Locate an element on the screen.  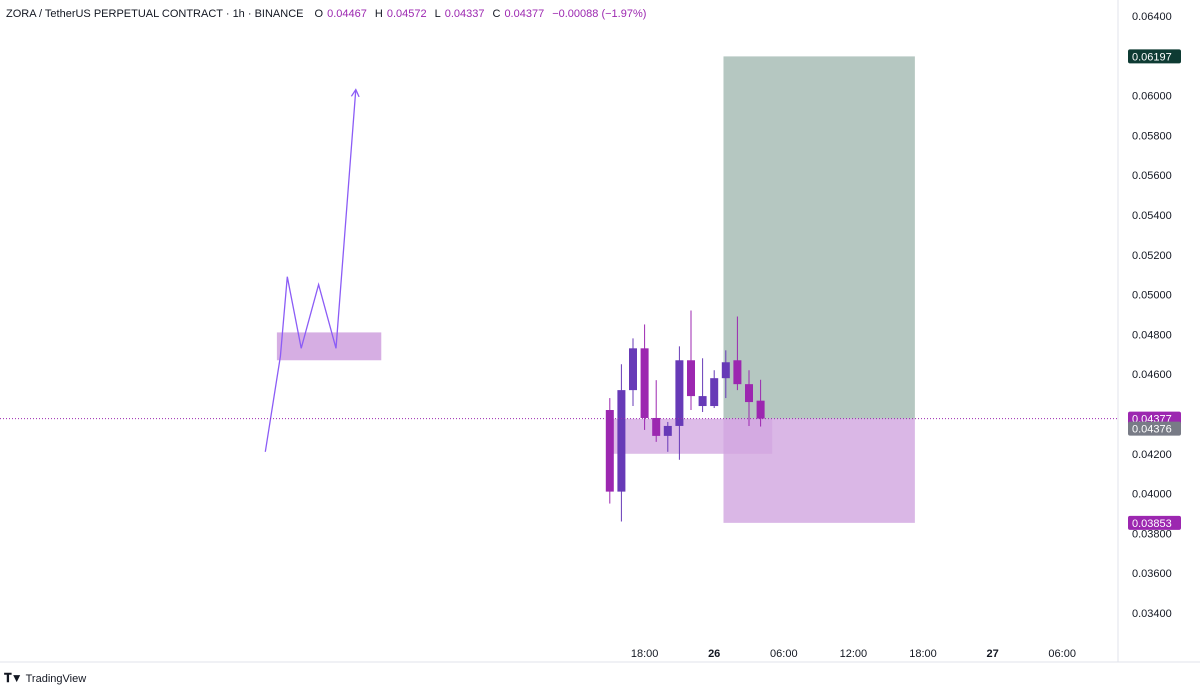
branding: 𝐓▼ TradingView is located at coordinates (45, 678).